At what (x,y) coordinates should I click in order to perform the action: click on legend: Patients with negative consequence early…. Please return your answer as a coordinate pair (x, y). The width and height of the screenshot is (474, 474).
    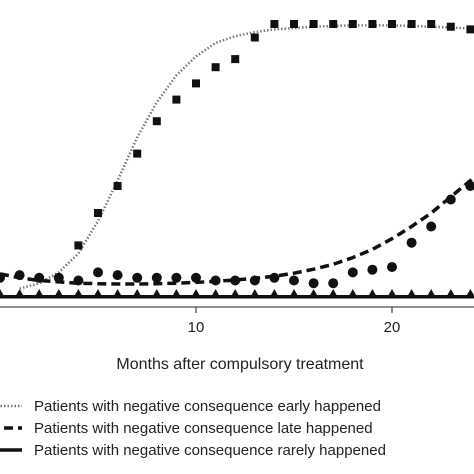
    Looking at the image, I should click on (193, 428).